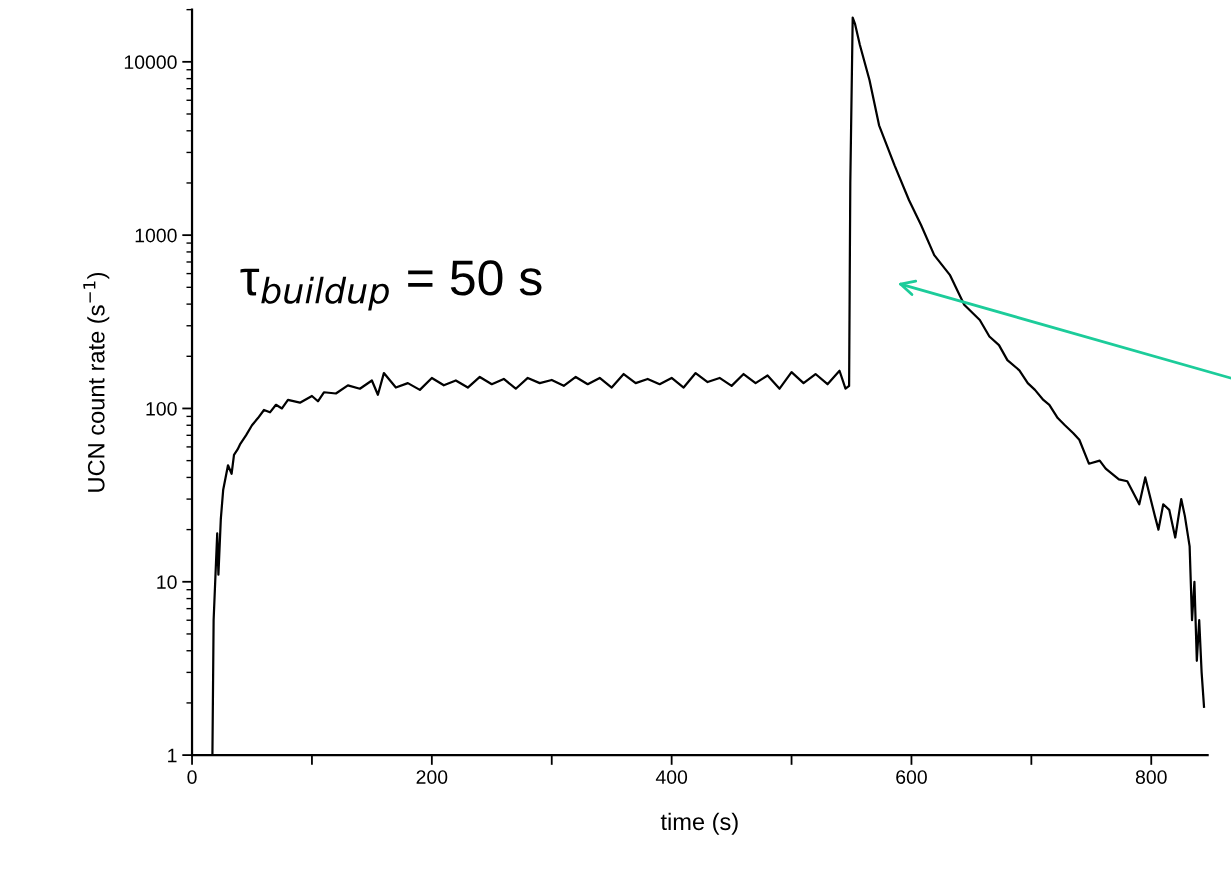 This screenshot has height=877, width=1231. Describe the element at coordinates (96, 382) in the screenshot. I see `y-axis-title: UCN count rate (s$^{−1}$)` at that location.